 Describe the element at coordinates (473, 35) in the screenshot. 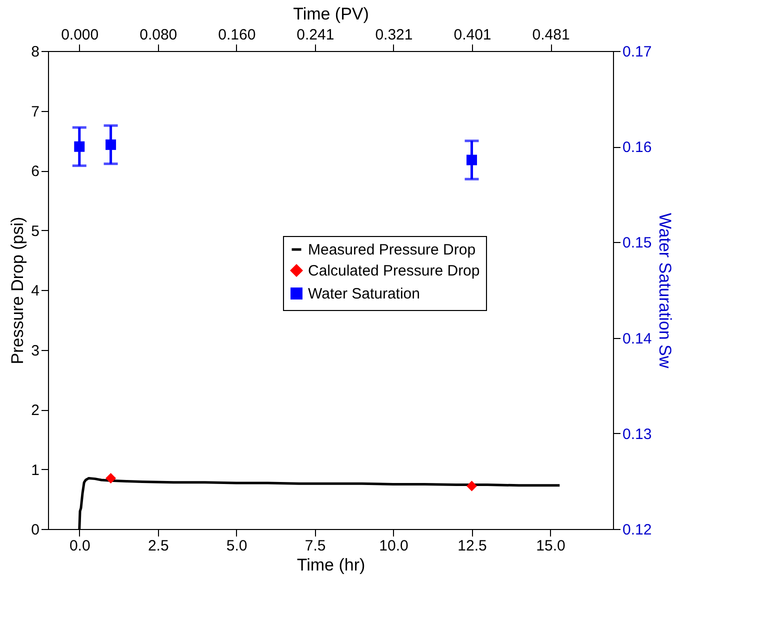

I see `x2-tick-label: 0.401` at that location.